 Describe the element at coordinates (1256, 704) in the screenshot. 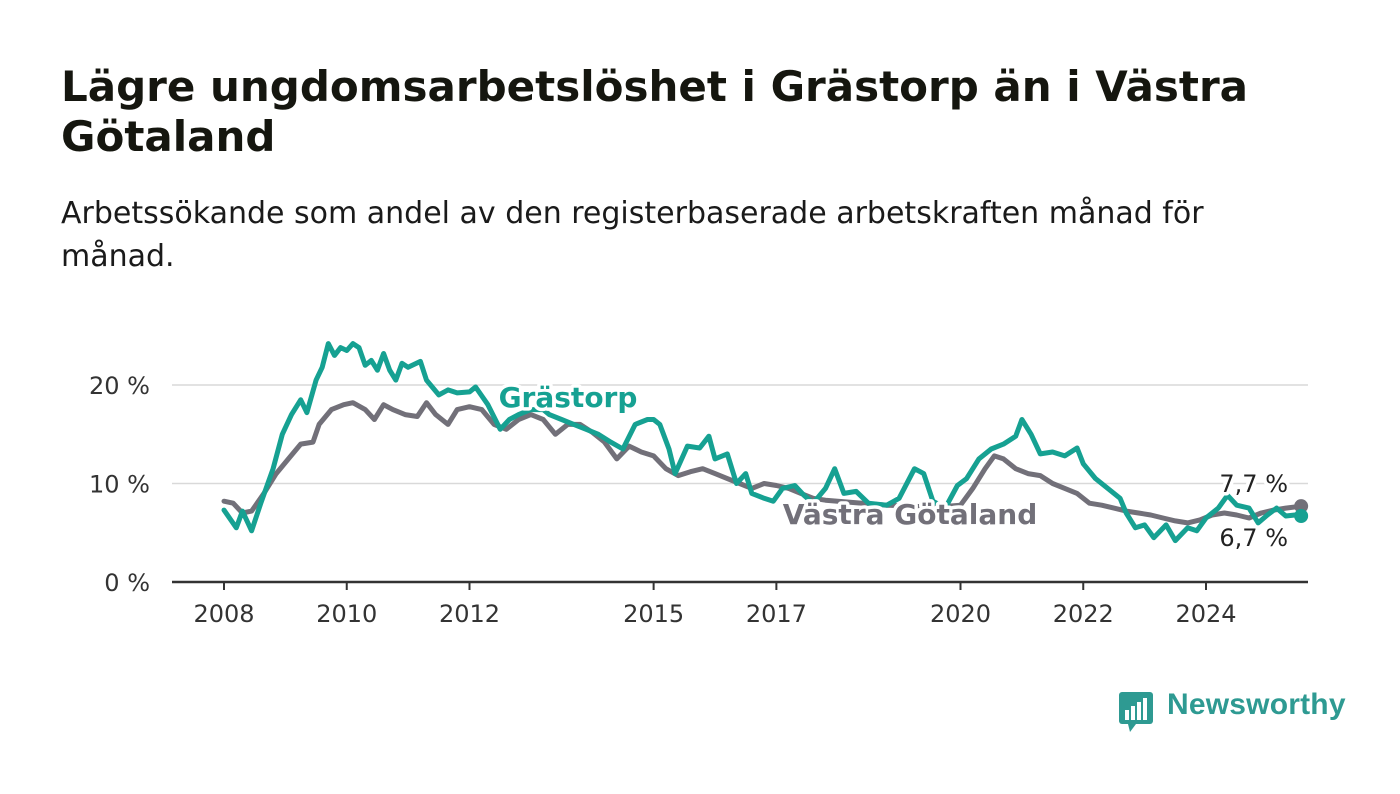

I see `brand-name: Newsworthy` at that location.